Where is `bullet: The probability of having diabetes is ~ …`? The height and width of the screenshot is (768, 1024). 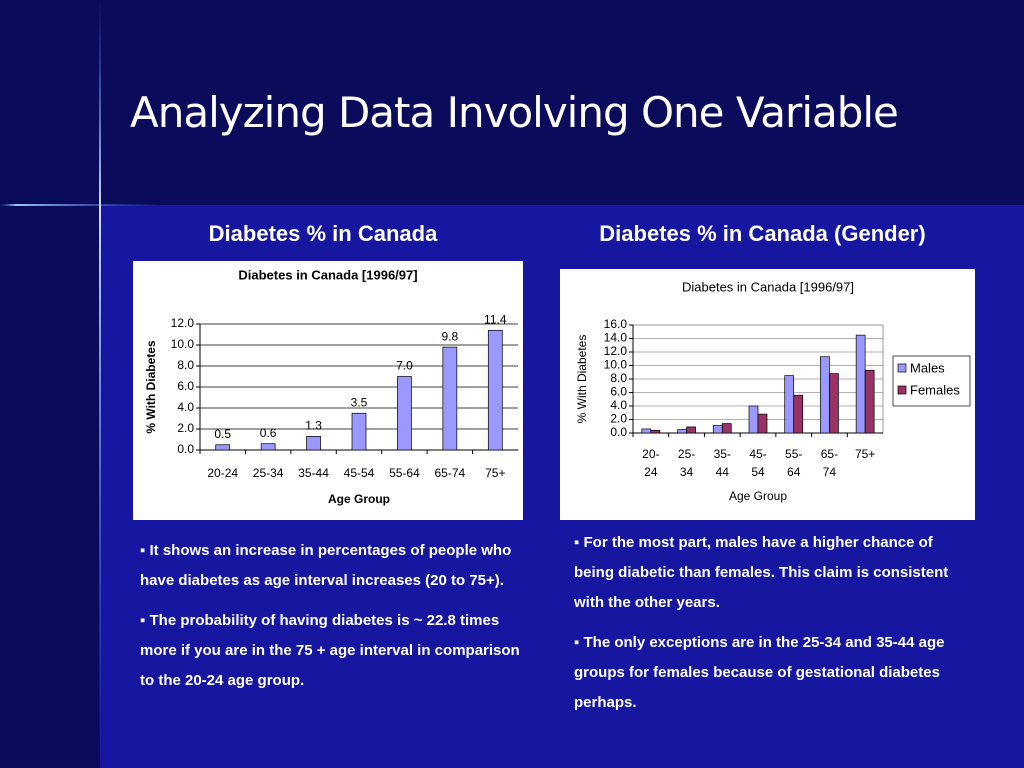
bullet: The probability of having diabetes is ~ … is located at coordinates (337, 651).